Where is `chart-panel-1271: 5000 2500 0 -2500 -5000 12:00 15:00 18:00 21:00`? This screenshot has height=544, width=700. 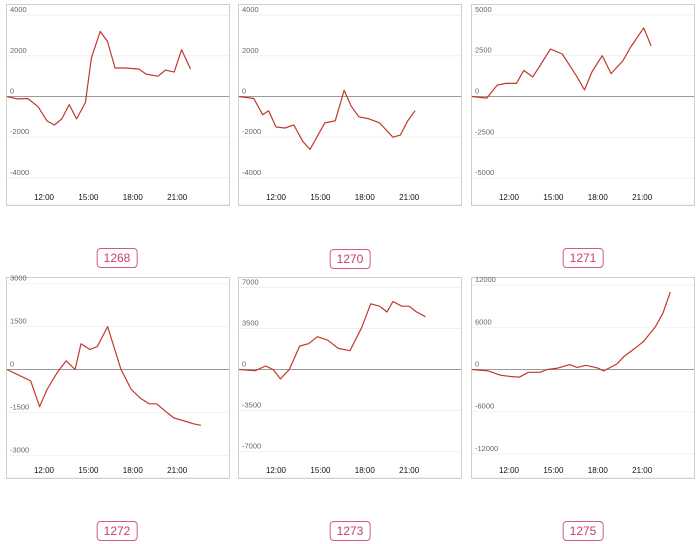 chart-panel-1271: 5000 2500 0 -2500 -5000 12:00 15:00 18:00 21:00 is located at coordinates (583, 105).